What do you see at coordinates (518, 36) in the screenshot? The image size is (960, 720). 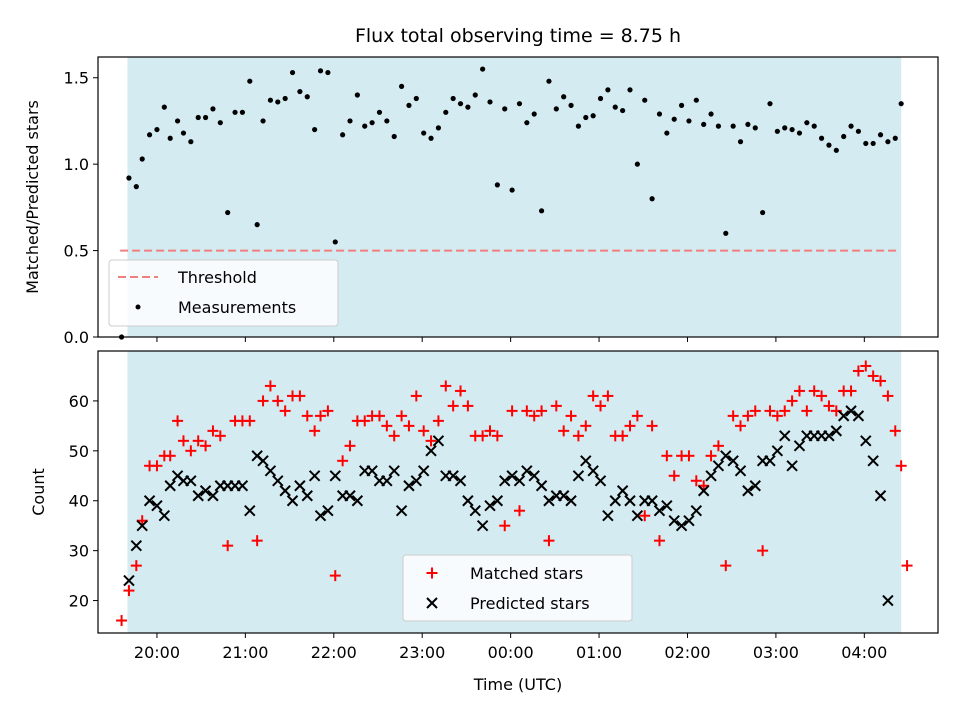 I see `chart-title: Flux total observing time = 8.75 h` at bounding box center [518, 36].